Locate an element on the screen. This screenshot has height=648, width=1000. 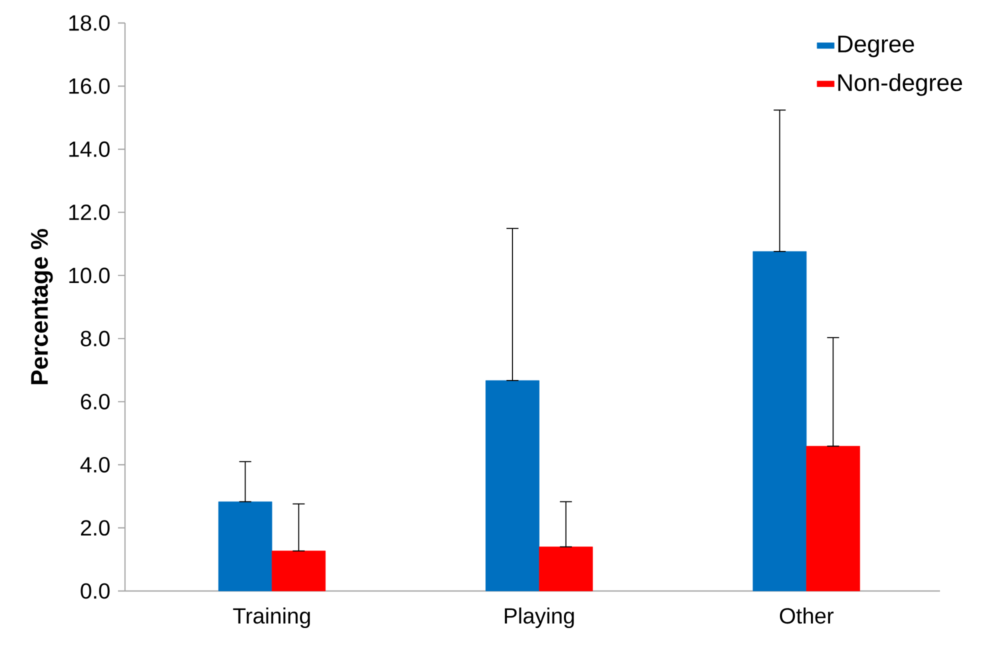
y-tick-label: 12.0 is located at coordinates (89, 212).